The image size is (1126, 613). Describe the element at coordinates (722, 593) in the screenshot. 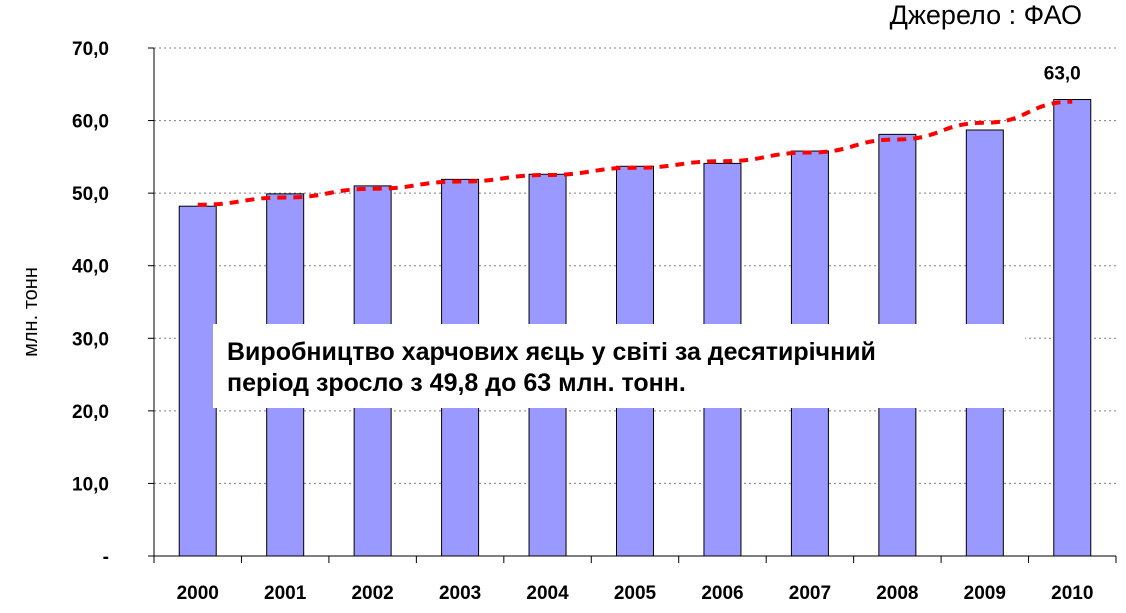

I see `x-tick-label: 2006` at that location.